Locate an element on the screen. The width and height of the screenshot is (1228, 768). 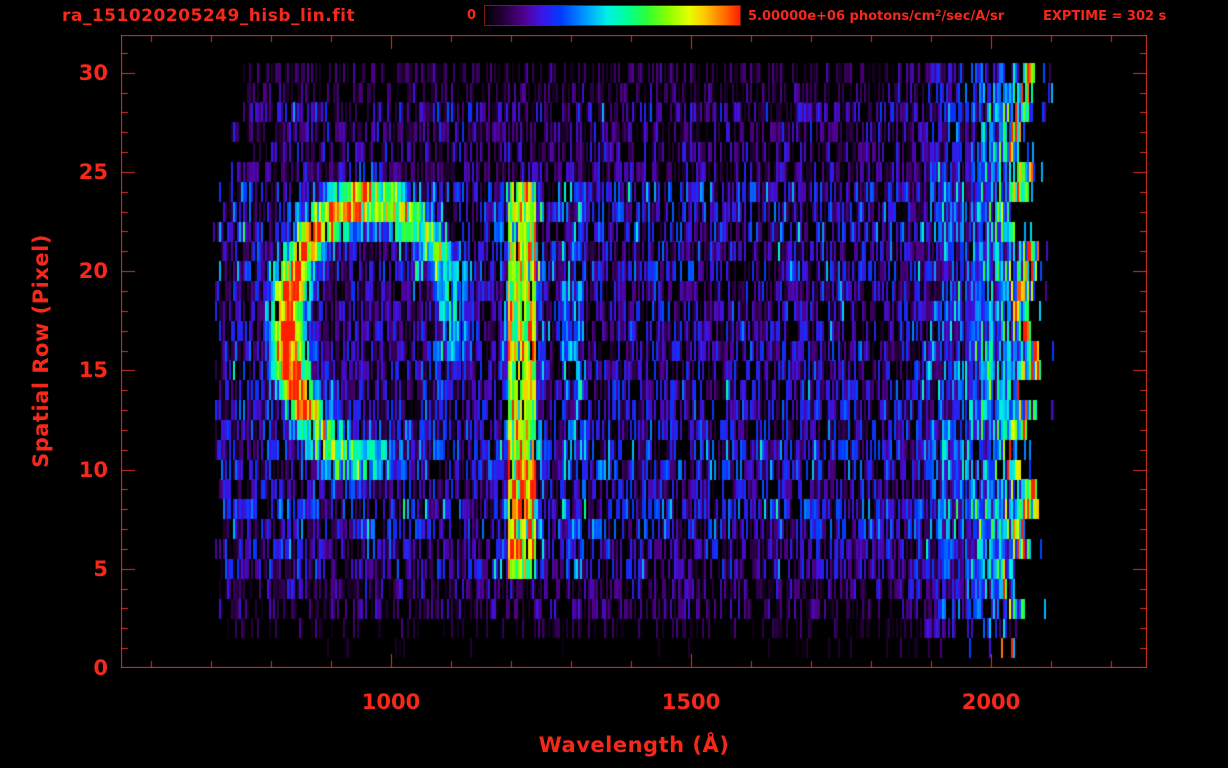
colorbar-units-prefix: photons/cm is located at coordinates (890, 16).